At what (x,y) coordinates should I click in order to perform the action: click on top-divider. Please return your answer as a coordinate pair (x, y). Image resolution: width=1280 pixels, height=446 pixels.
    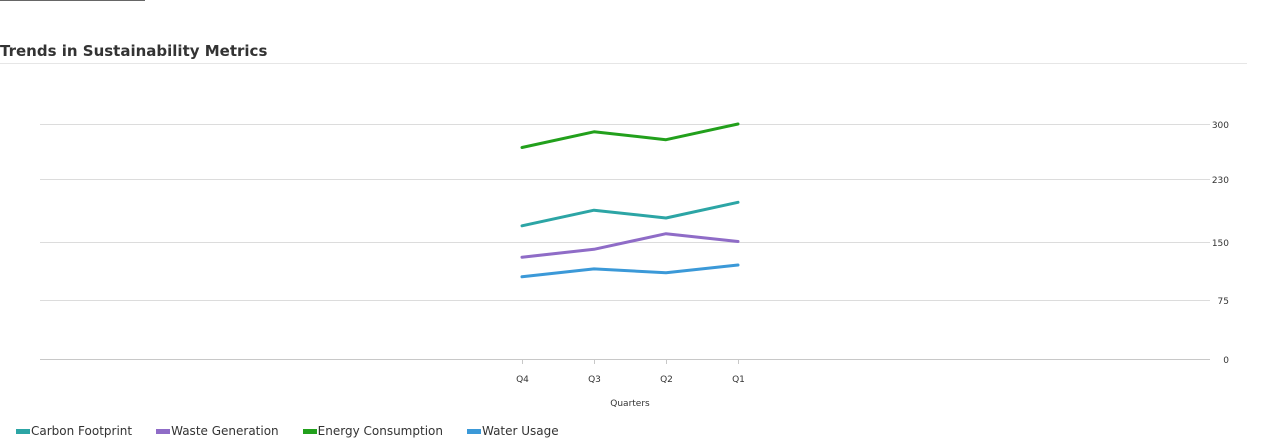
    Looking at the image, I should click on (72, 0).